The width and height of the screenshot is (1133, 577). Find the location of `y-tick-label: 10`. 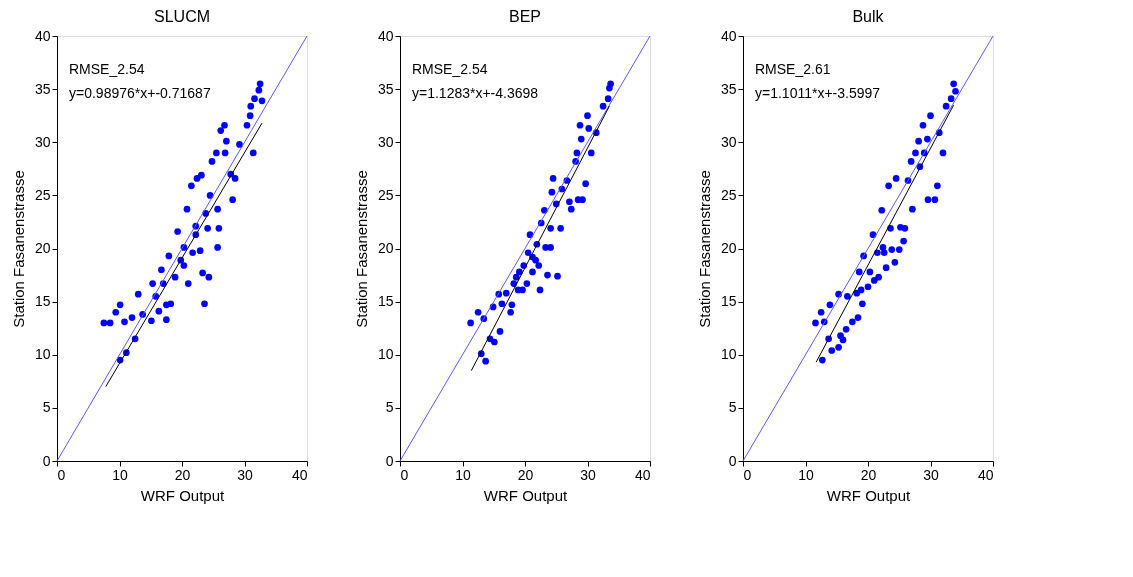

y-tick-label: 10 is located at coordinates (42, 354).